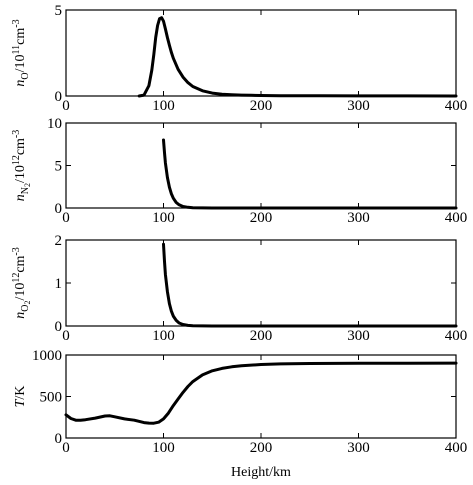  I want to click on y-tick-label: 1, so click(59, 284).